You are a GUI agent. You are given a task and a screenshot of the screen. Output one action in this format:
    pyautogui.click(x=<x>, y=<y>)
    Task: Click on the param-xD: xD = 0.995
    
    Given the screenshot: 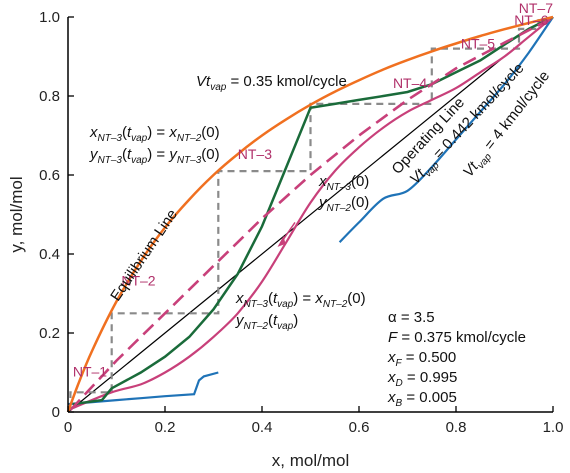 What is the action you would take?
    pyautogui.click(x=422, y=379)
    